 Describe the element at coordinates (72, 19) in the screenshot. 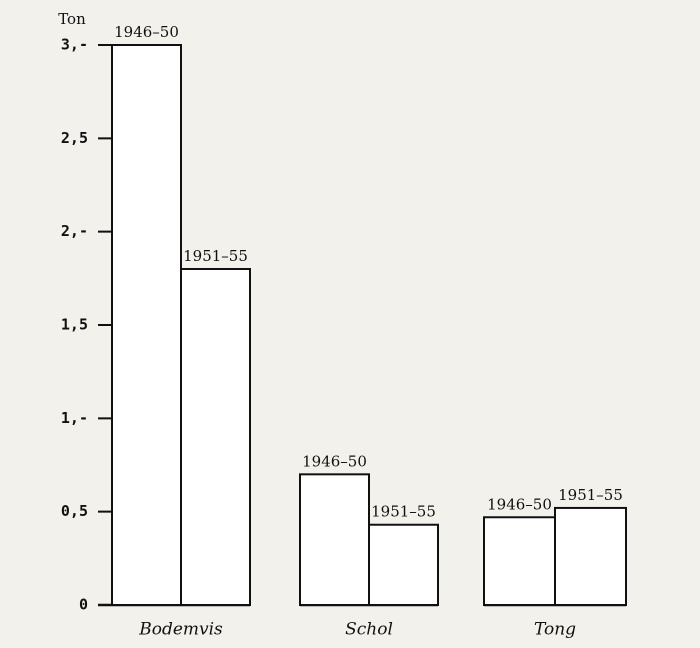

I see `y-axis-unit: Ton` at that location.